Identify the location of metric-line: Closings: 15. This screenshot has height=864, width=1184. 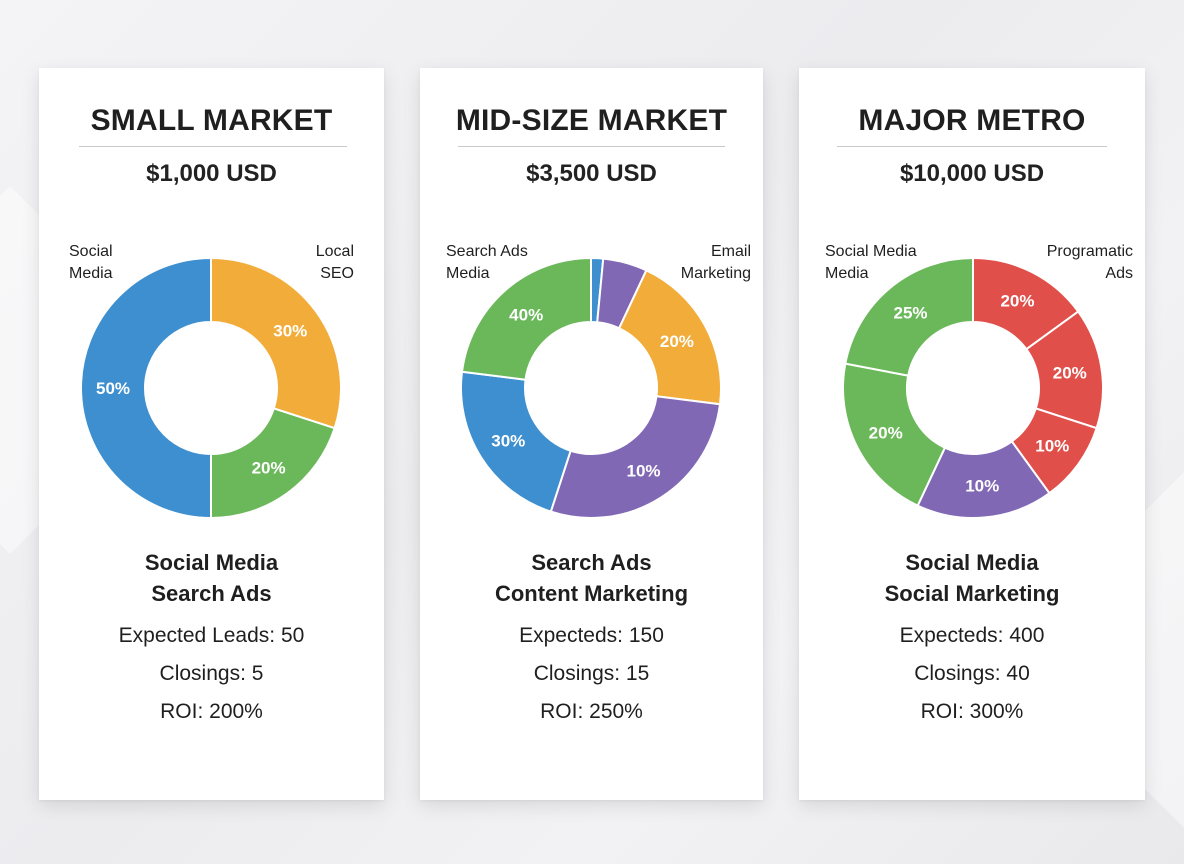
(591, 673).